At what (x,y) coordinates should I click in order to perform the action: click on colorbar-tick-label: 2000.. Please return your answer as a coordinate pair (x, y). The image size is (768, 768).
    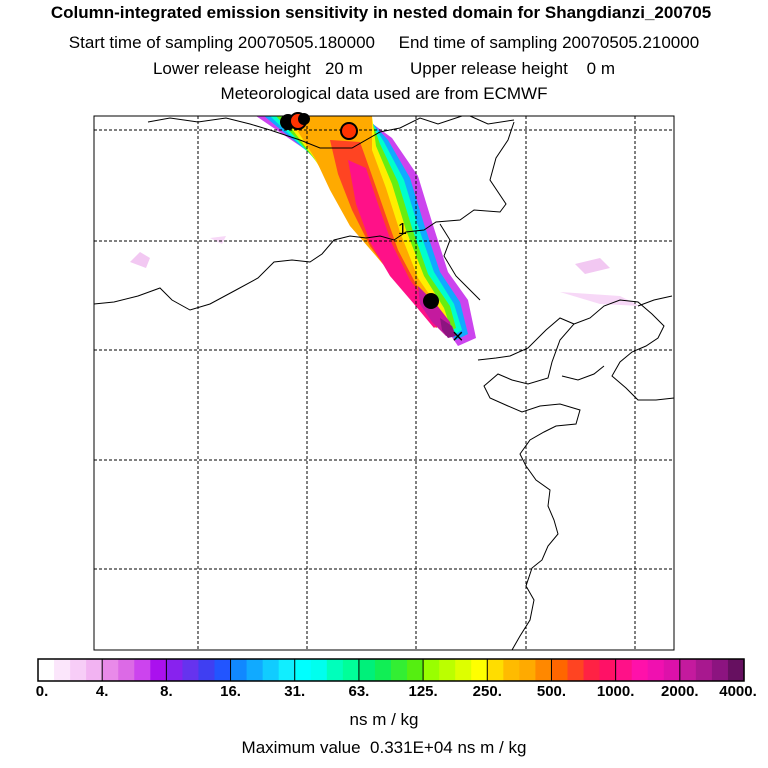
    Looking at the image, I should click on (680, 691).